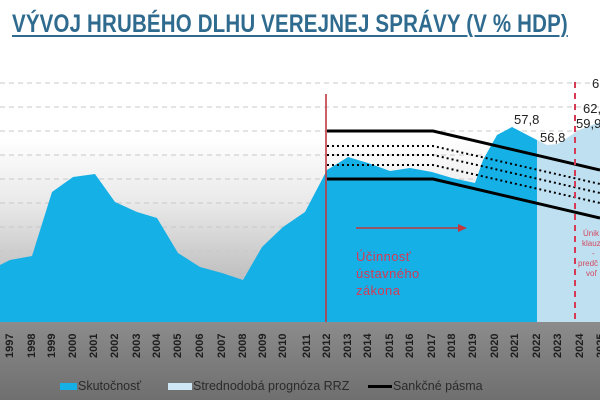 The width and height of the screenshot is (600, 400). Describe the element at coordinates (271, 386) in the screenshot. I see `legend-label: Strednodobá prognóza RRZ` at that location.